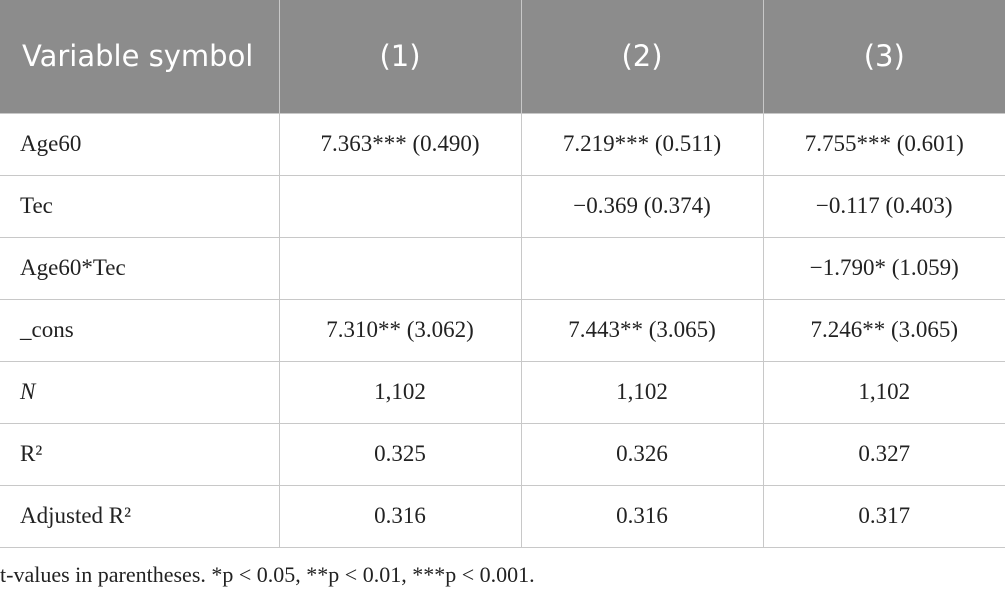 The image size is (1005, 601). I want to click on cell: −0.117 (0.403), so click(883, 206).